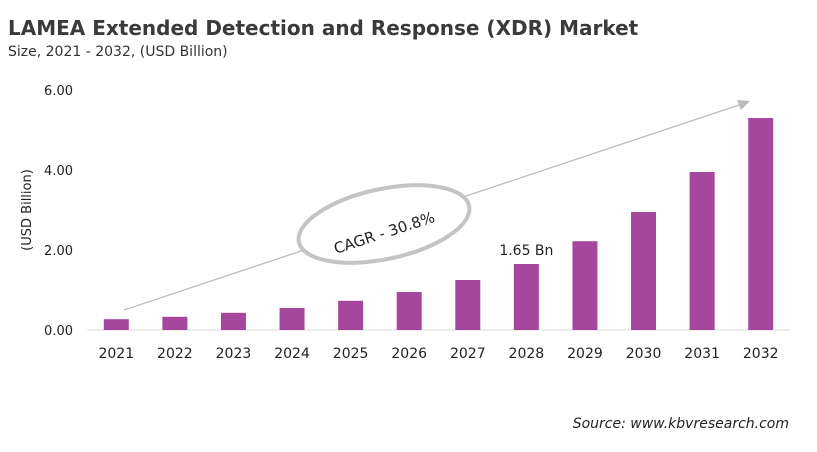 This screenshot has height=452, width=817. What do you see at coordinates (761, 224) in the screenshot?
I see `bar-2032` at bounding box center [761, 224].